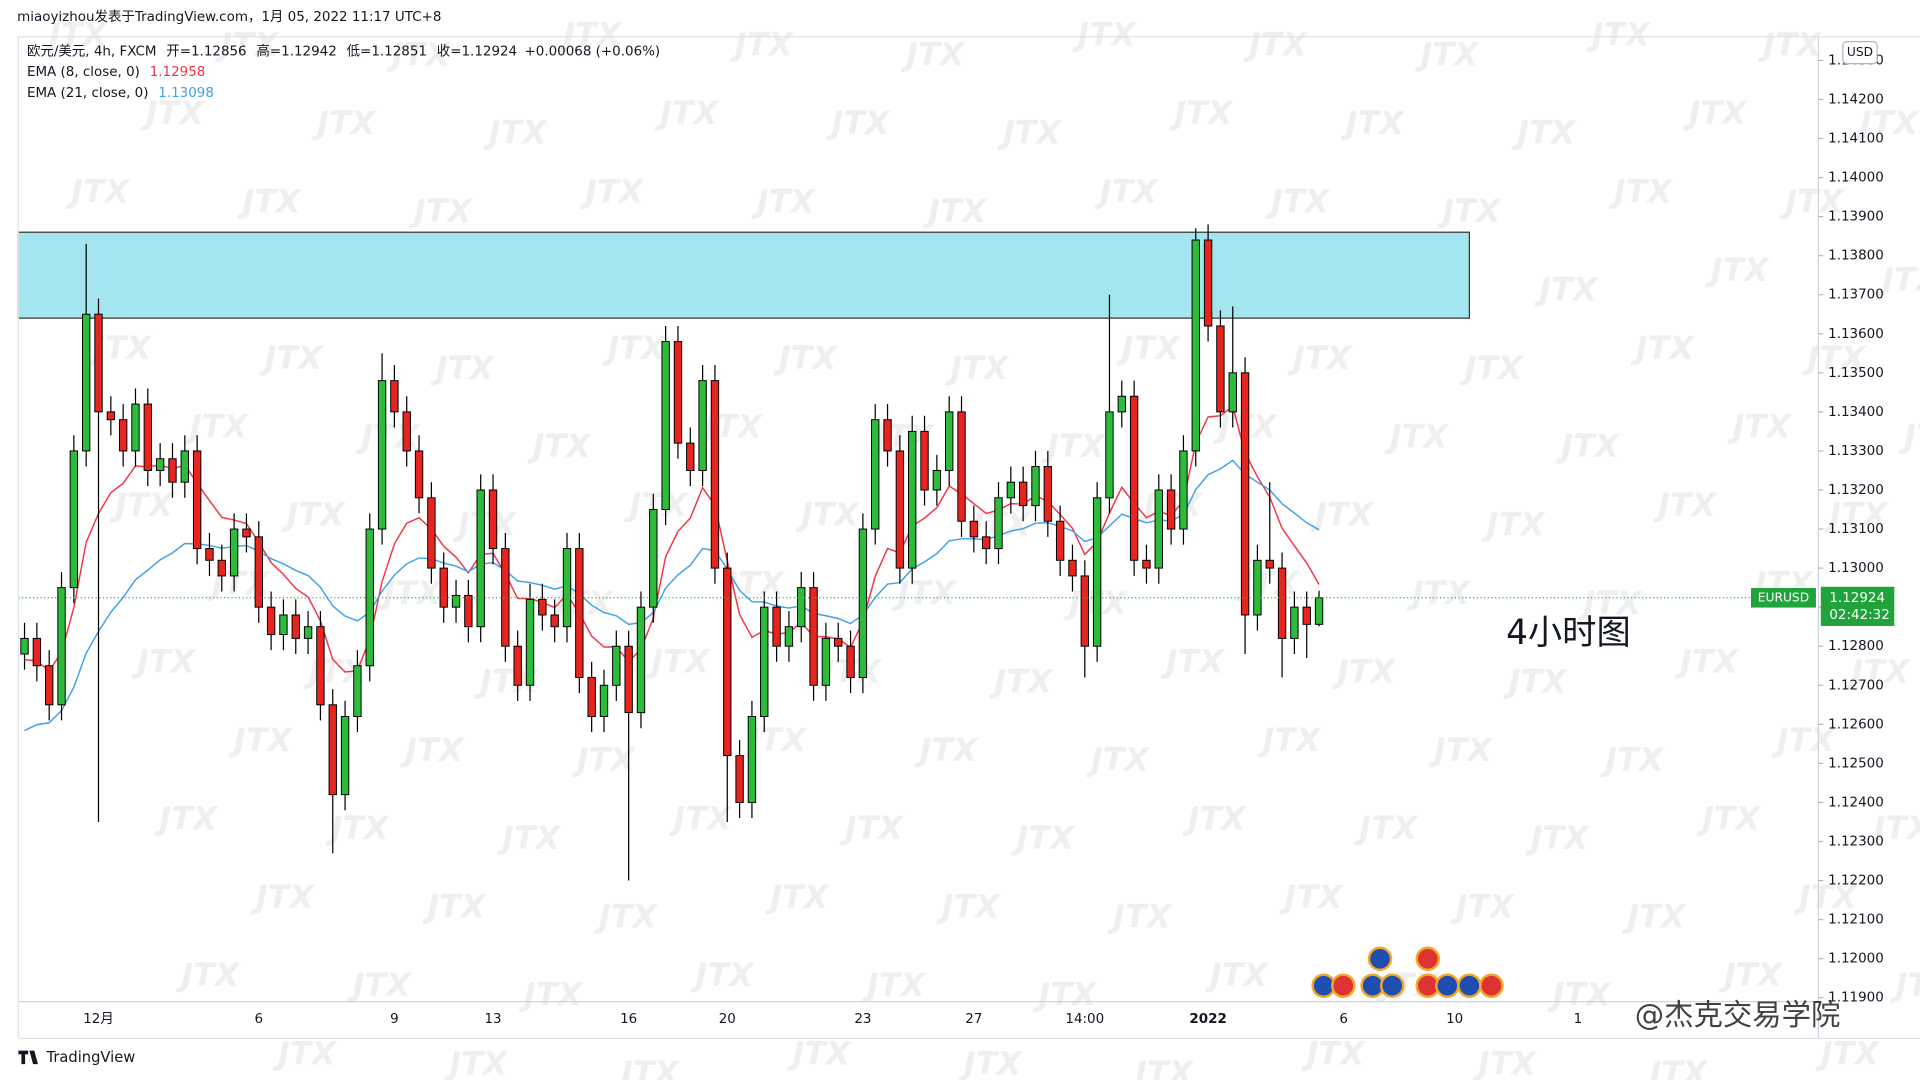 This screenshot has width=1920, height=1080. Describe the element at coordinates (1856, 881) in the screenshot. I see `y-tick-label: 1.12200` at that location.